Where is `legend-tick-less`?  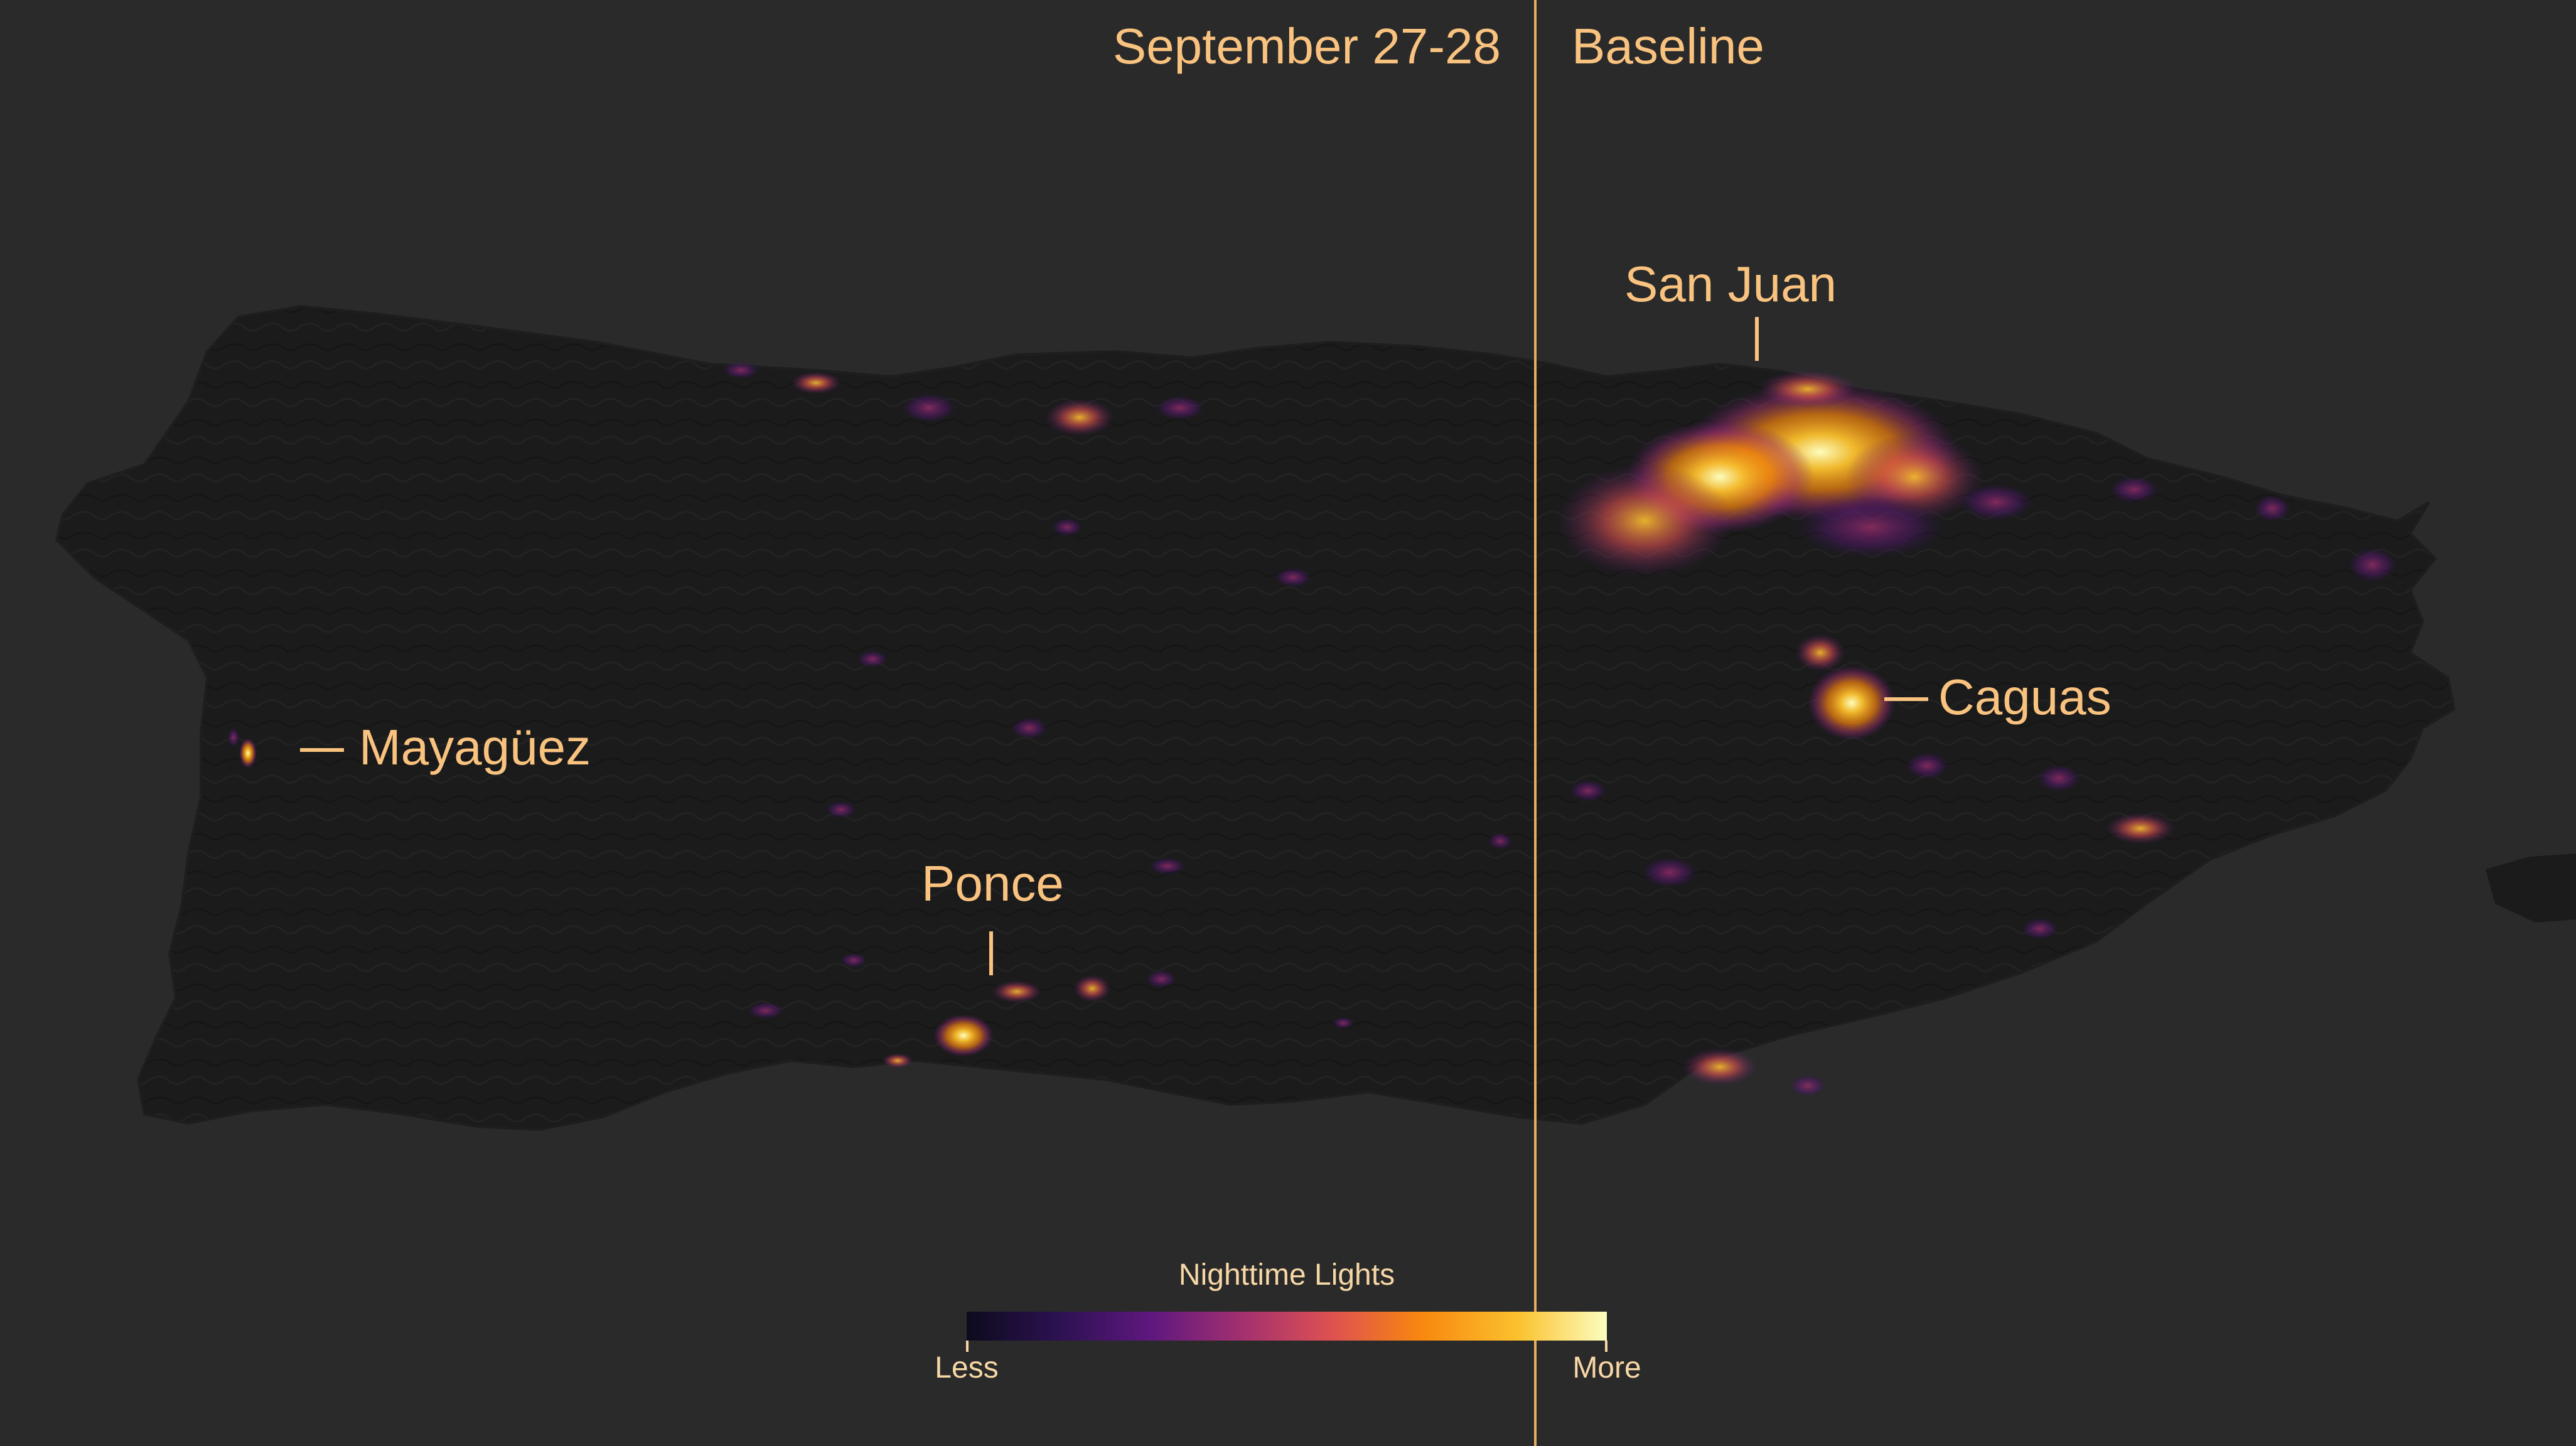 legend-tick-less is located at coordinates (967, 1346).